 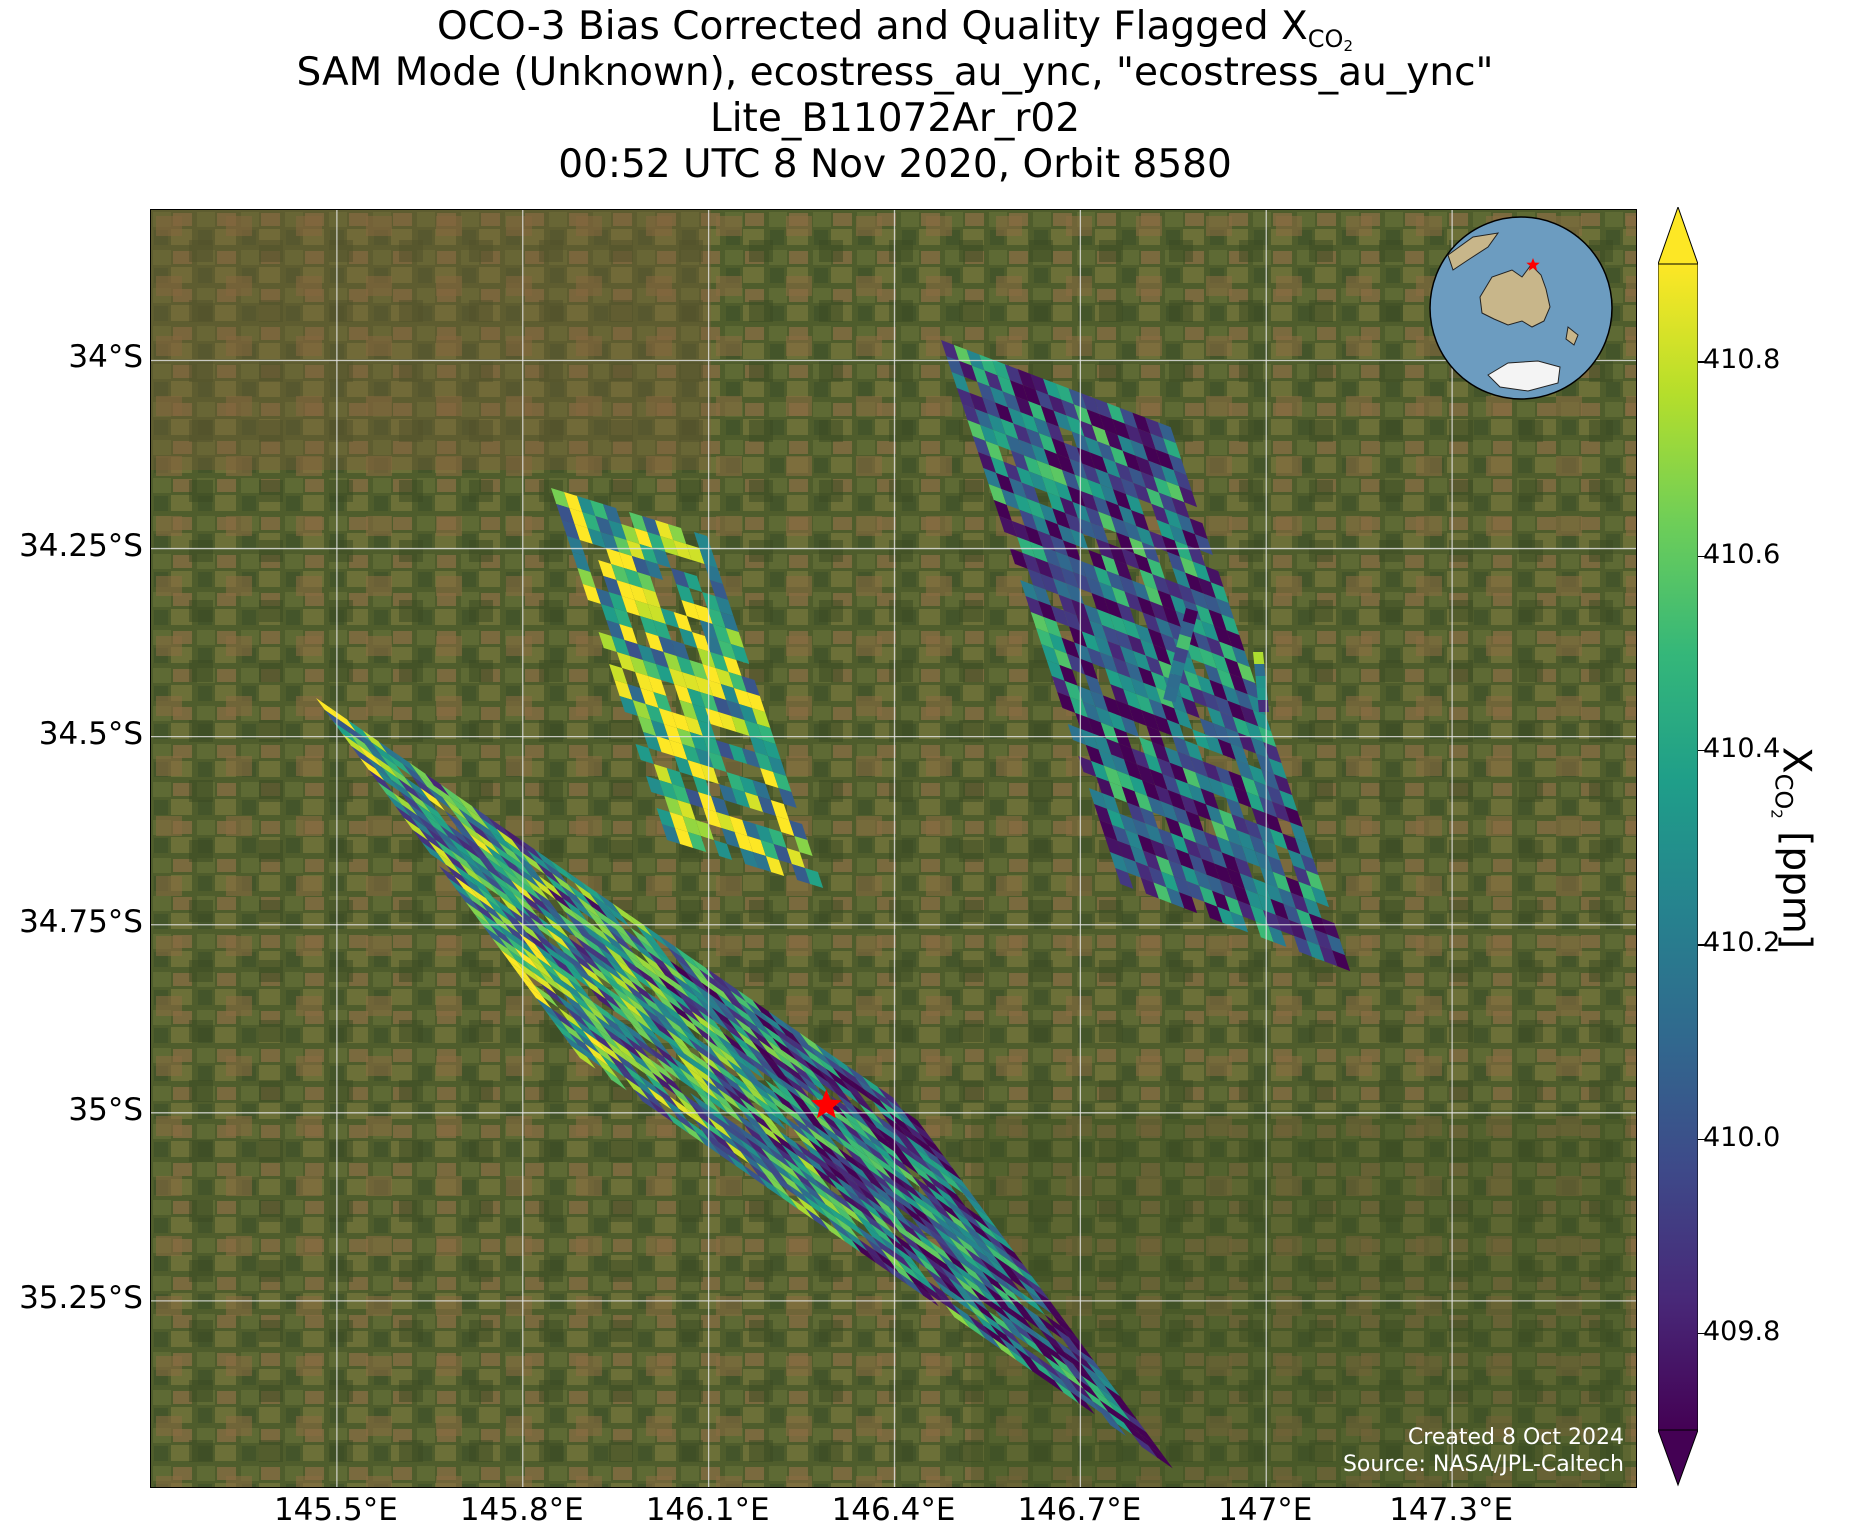 I want to click on target-marker, so click(x=826, y=1104).